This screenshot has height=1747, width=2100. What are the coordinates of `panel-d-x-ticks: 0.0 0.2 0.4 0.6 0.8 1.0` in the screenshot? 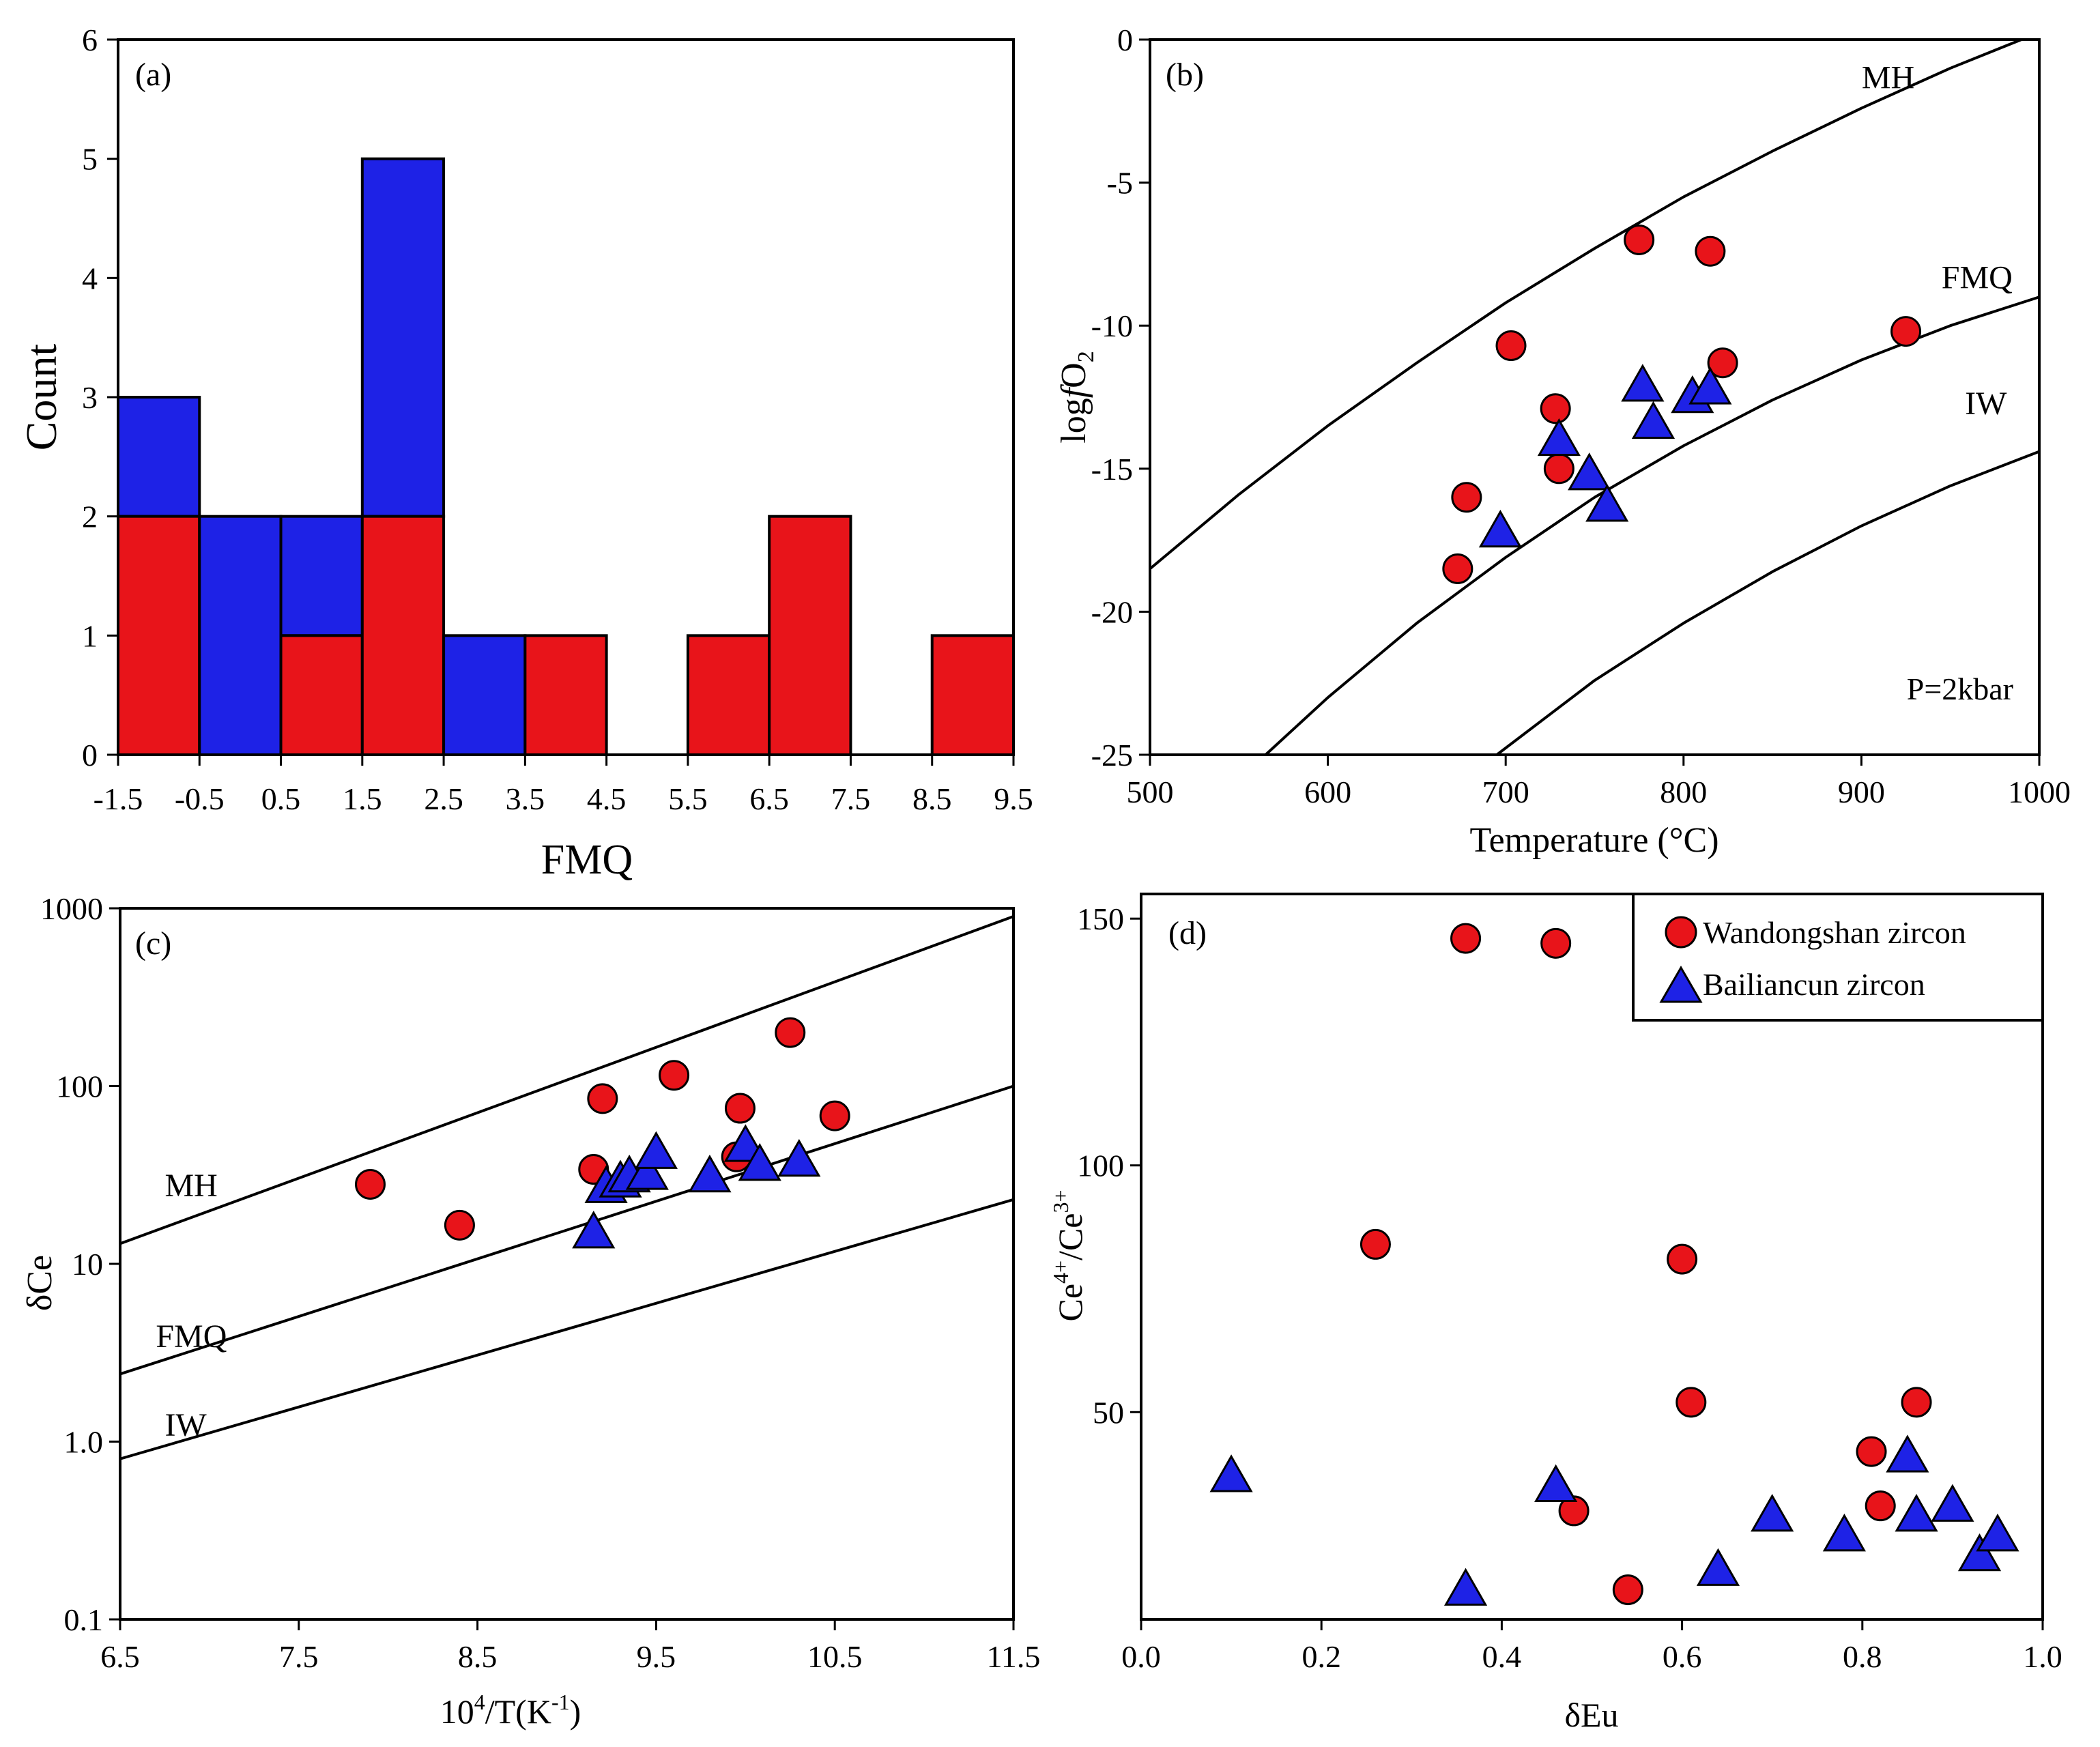 It's located at (1591, 1646).